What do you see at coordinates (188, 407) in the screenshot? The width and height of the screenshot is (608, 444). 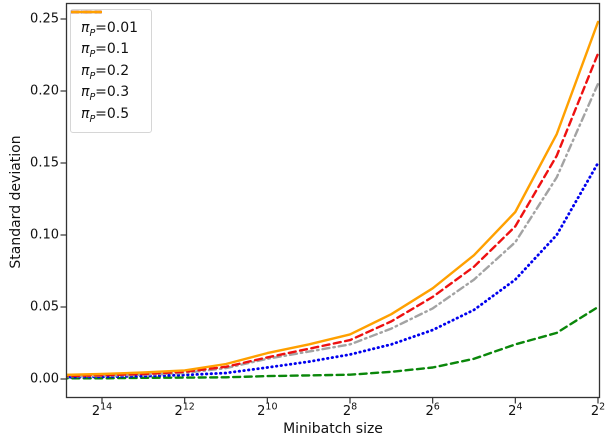 I see `x-tick-exponent: 12` at bounding box center [188, 407].